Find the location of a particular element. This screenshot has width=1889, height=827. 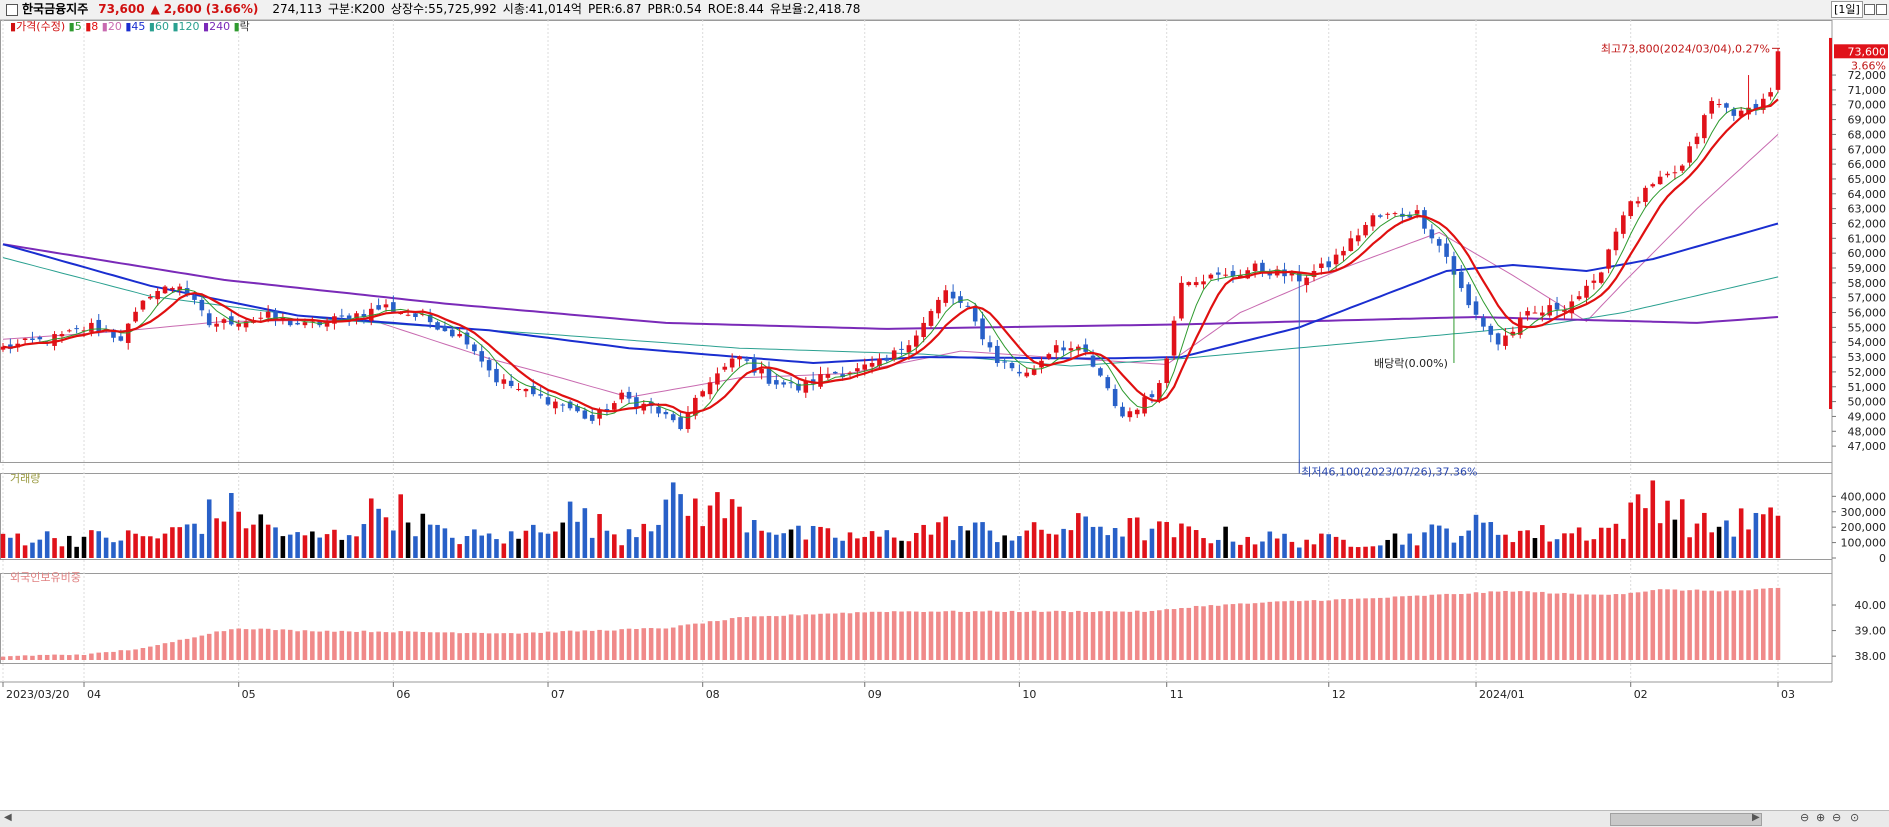

horizontal-scrollbar: ◀ ▶ ⊖ ⊕ ⊖ ⊙ is located at coordinates (944, 818).